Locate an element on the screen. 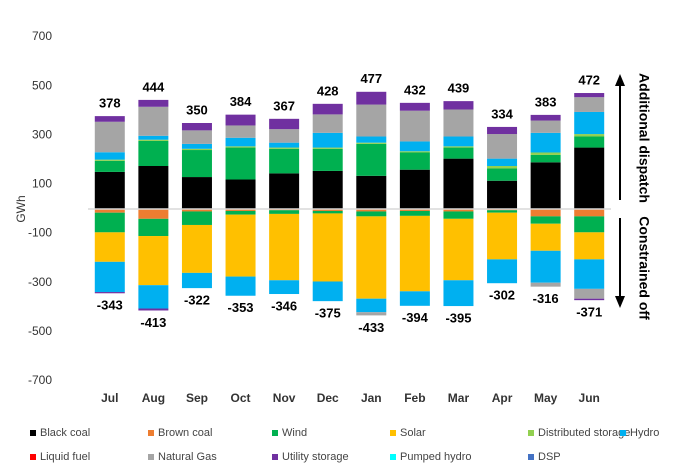 The image size is (682, 463). total-label: -433 is located at coordinates (371, 327).